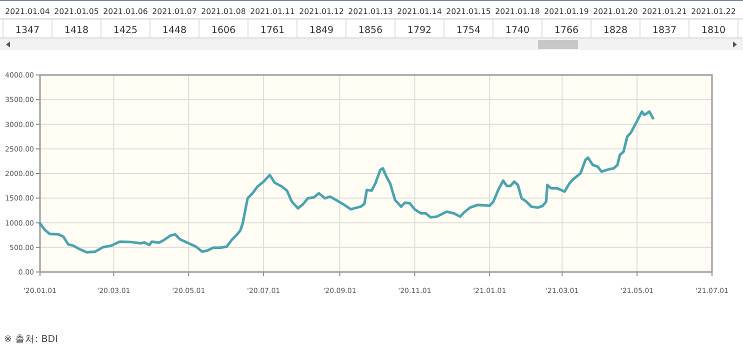 The width and height of the screenshot is (743, 348). Describe the element at coordinates (31, 339) in the screenshot. I see `text: ※ 출처: BDI` at that location.